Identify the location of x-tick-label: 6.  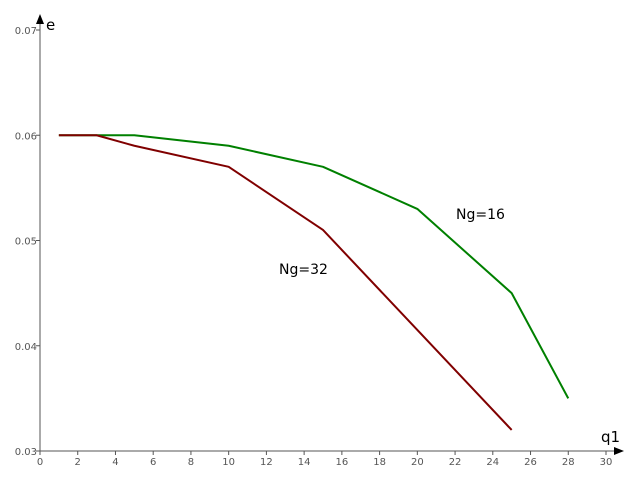
(153, 462).